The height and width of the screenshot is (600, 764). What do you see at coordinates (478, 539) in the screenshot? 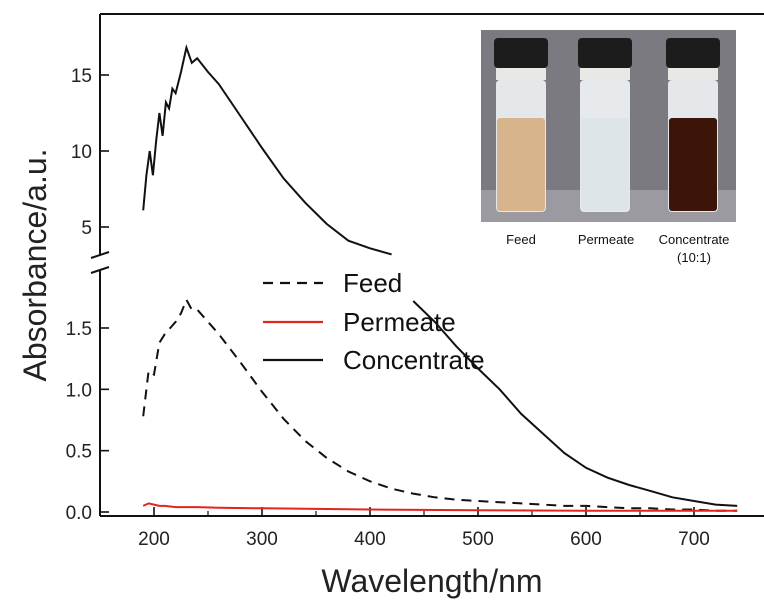
I see `x-tick-label: 500` at bounding box center [478, 539].